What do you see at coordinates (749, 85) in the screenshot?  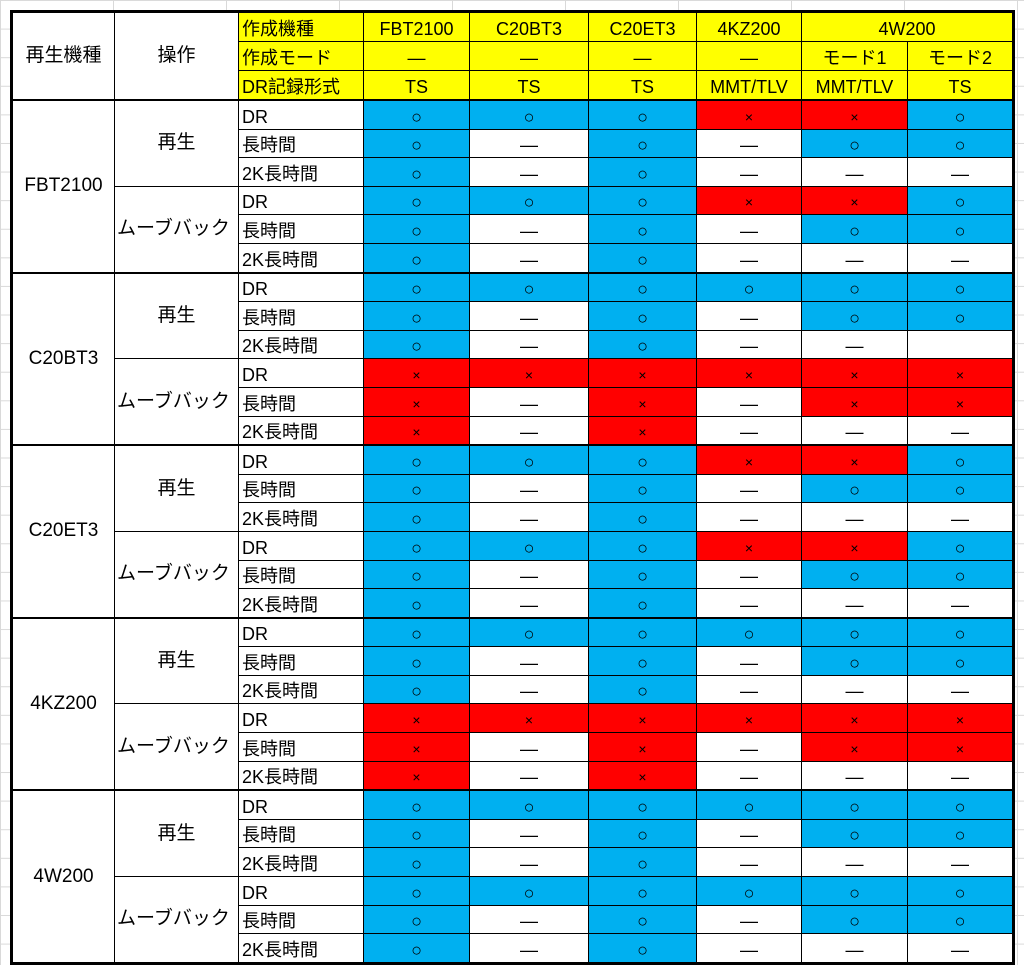 I see `header-format: MMT/TLV` at bounding box center [749, 85].